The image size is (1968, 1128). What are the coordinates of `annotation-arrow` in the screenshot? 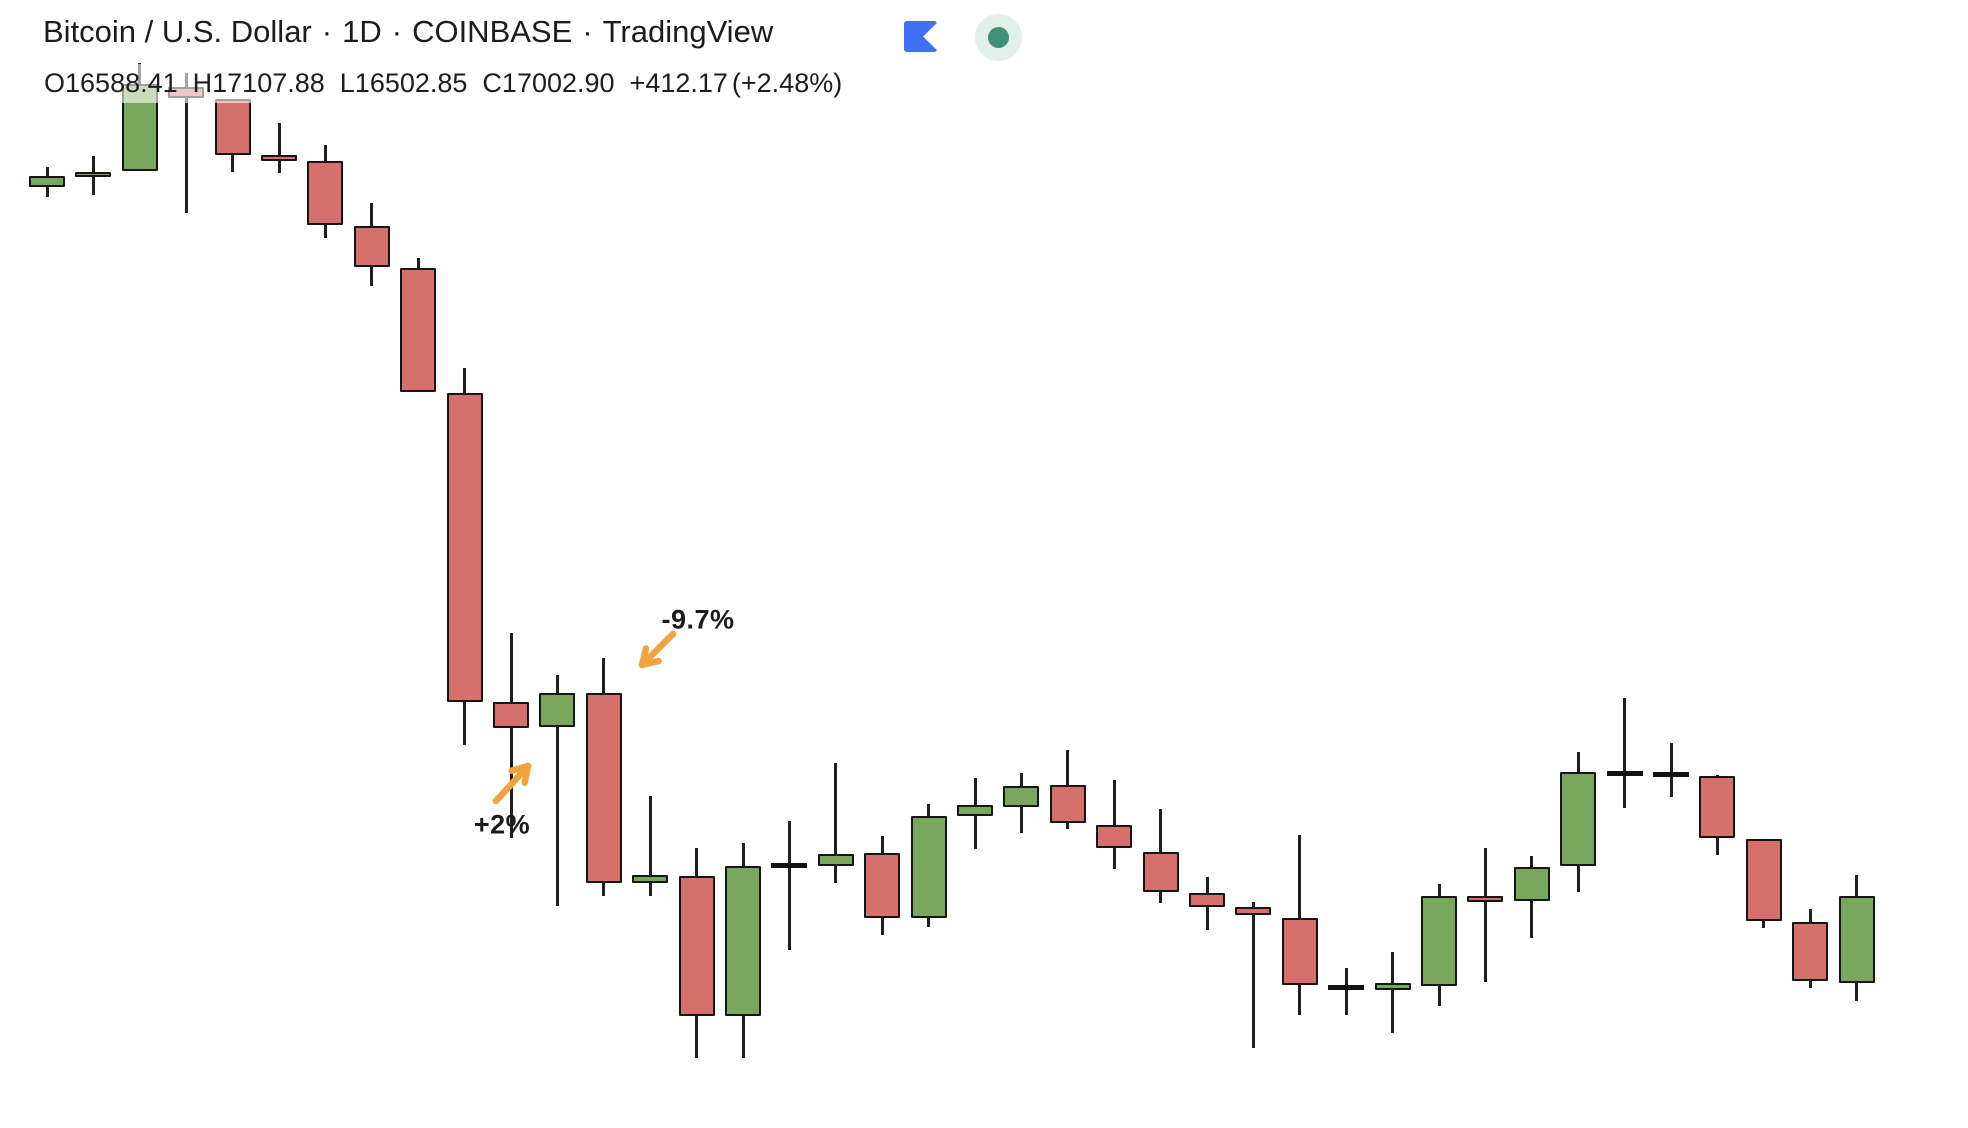 It's located at (657, 649).